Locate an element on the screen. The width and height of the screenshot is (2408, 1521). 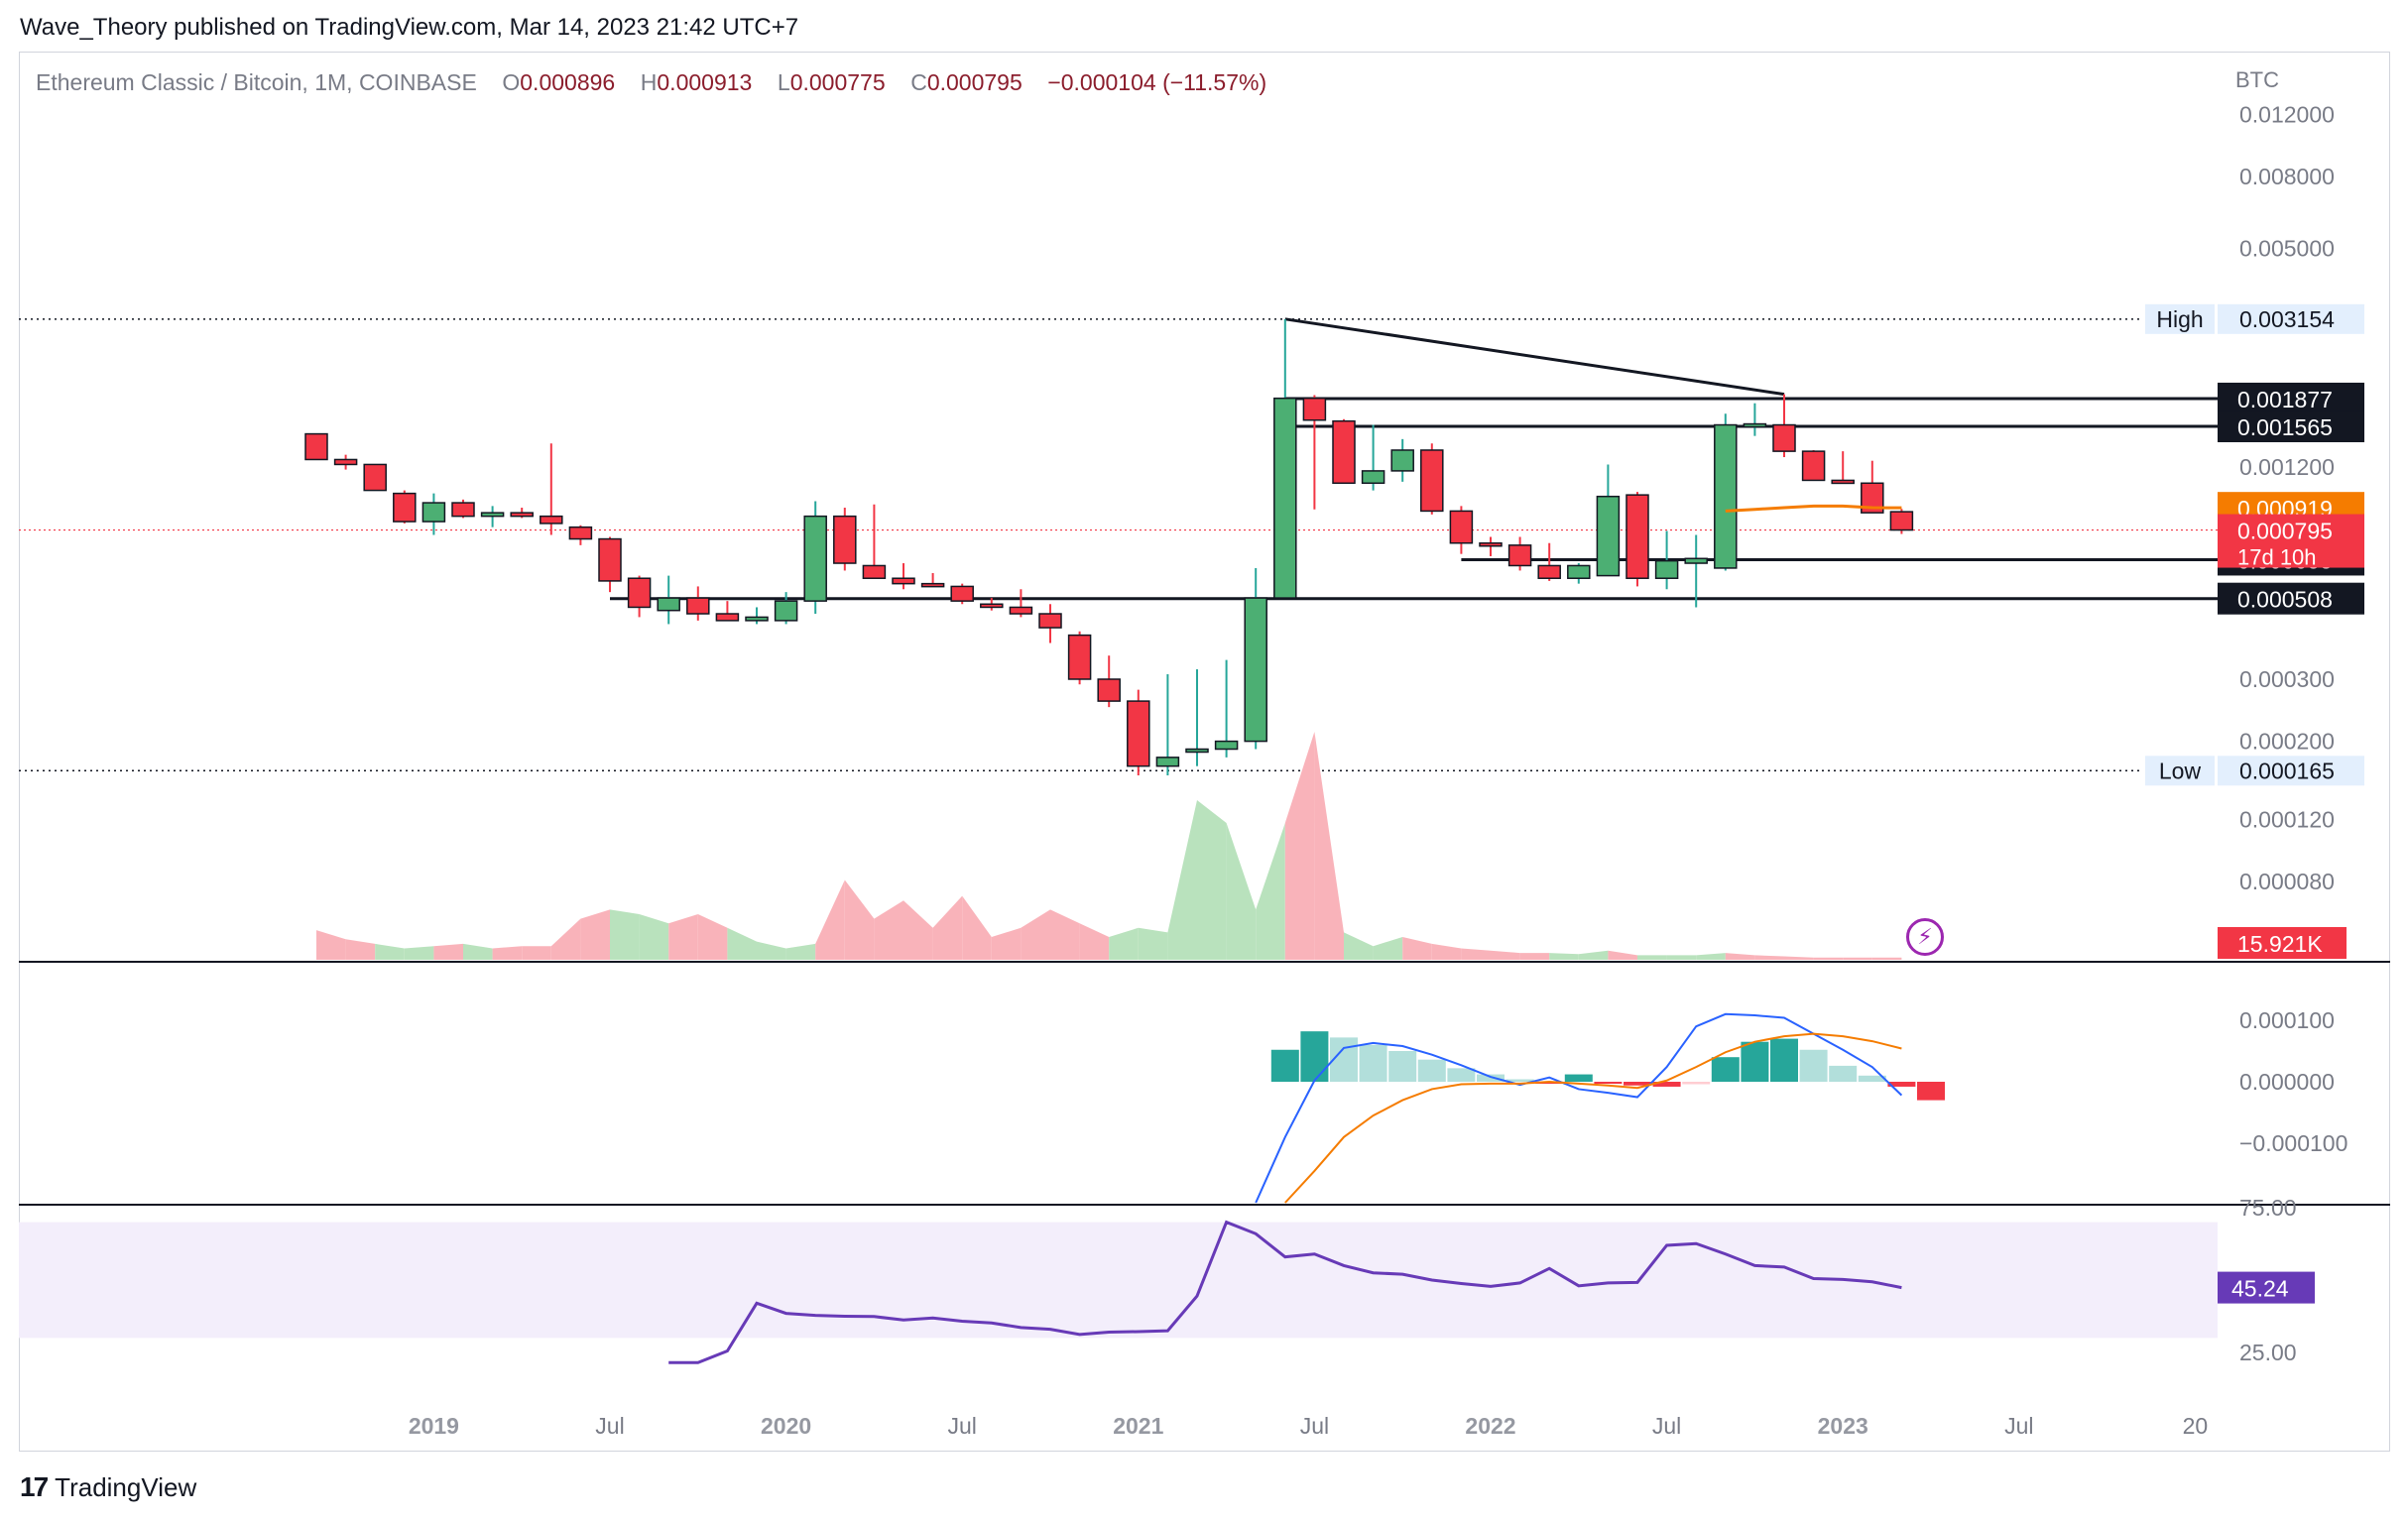
time-axis-tick: 2023 is located at coordinates (1843, 1426).